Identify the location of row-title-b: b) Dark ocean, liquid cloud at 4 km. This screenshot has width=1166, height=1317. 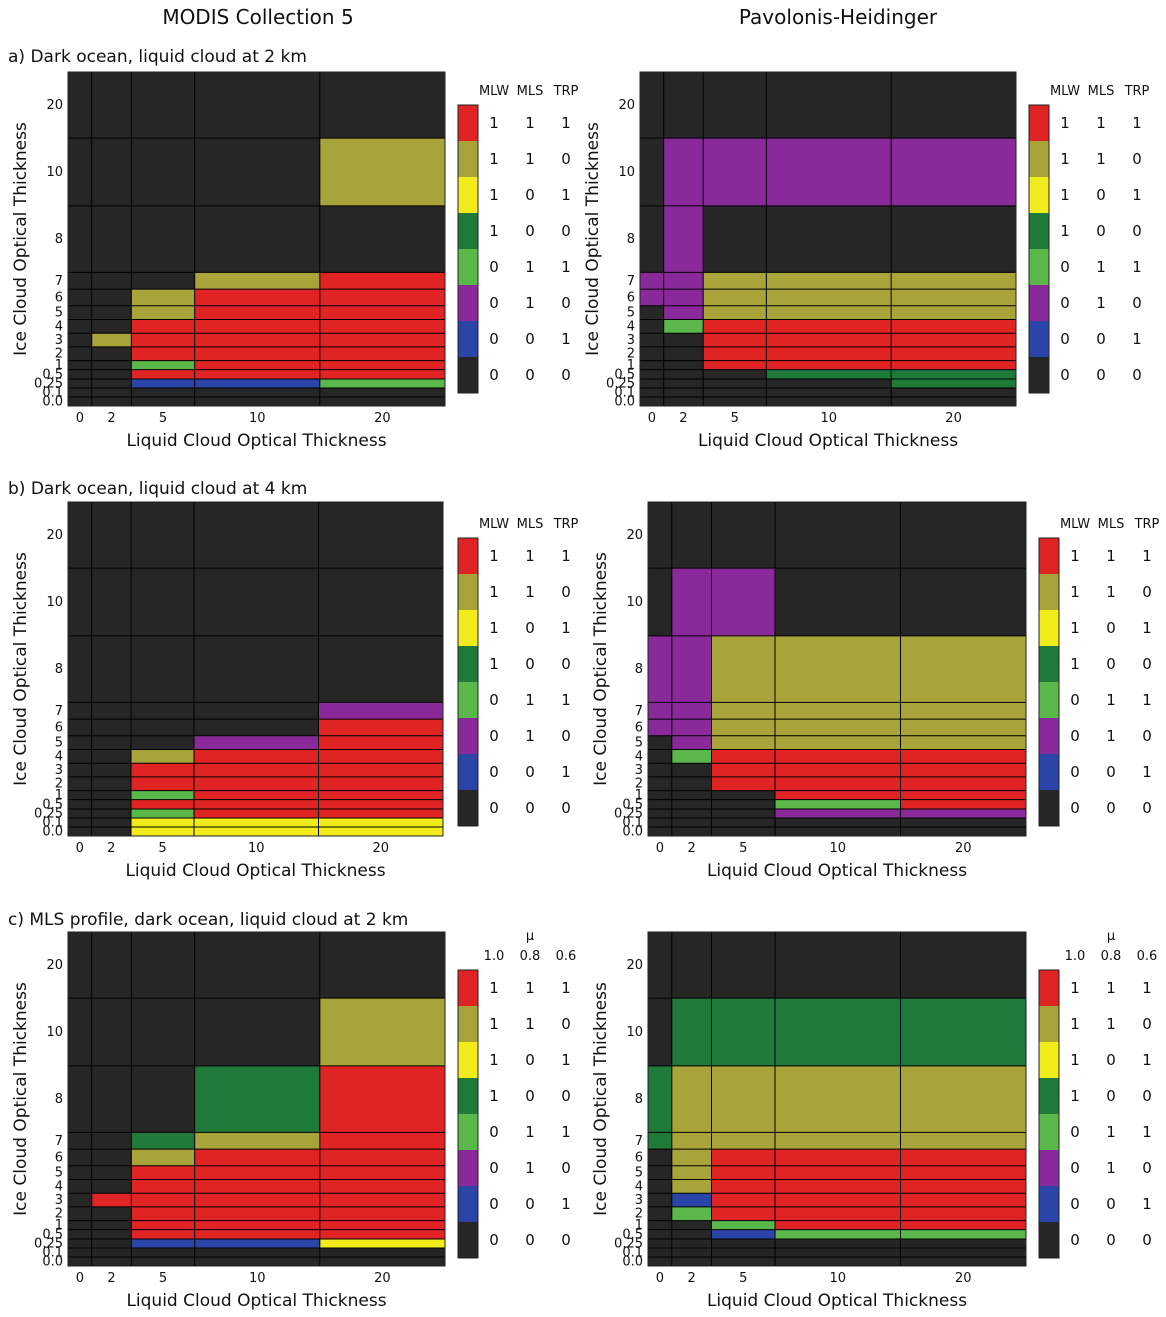
(157, 489).